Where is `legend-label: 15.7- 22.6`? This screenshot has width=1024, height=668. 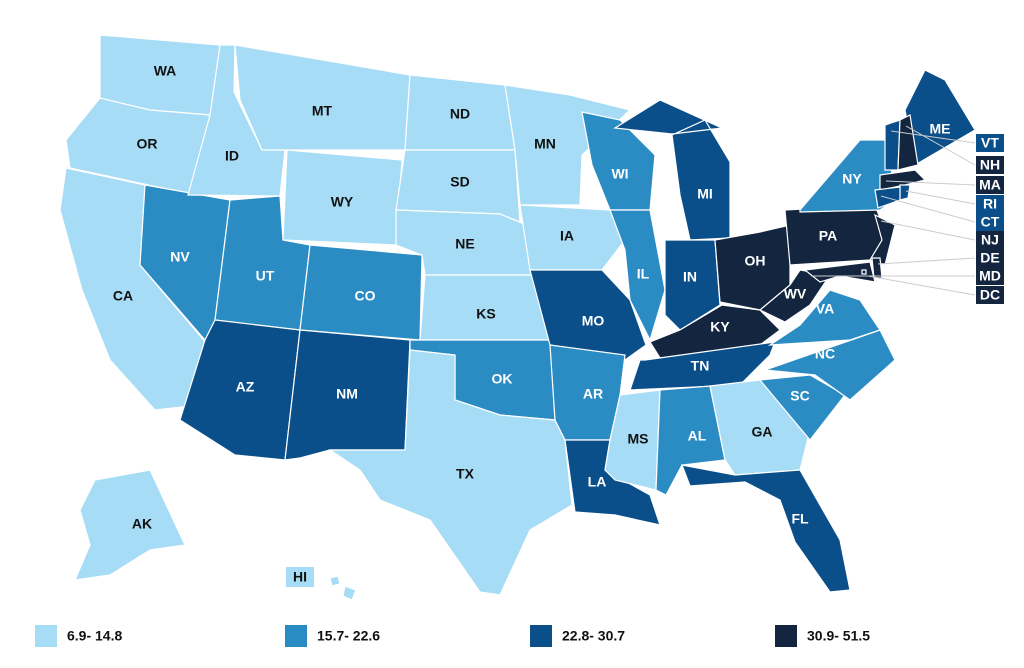 legend-label: 15.7- 22.6 is located at coordinates (348, 636).